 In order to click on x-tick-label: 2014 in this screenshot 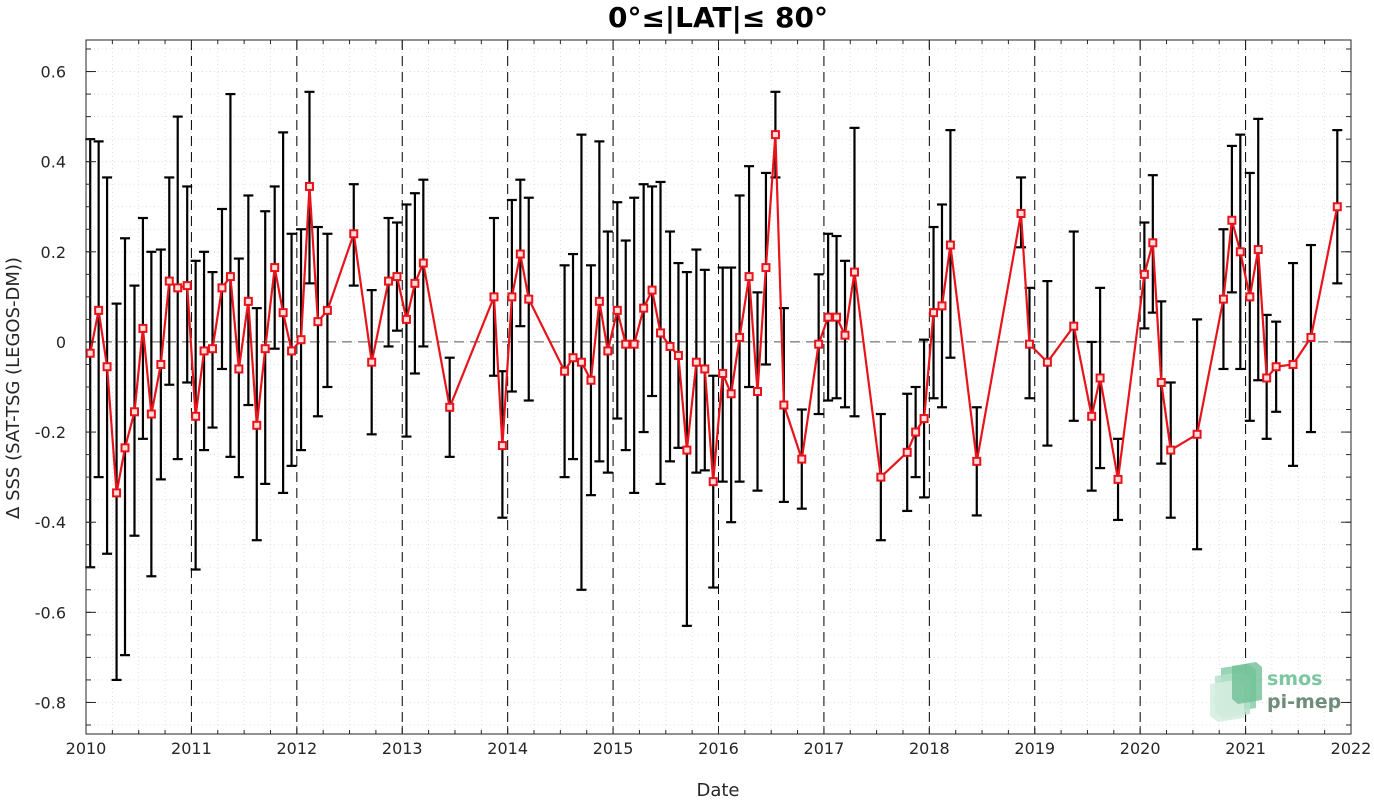, I will do `click(507, 748)`.